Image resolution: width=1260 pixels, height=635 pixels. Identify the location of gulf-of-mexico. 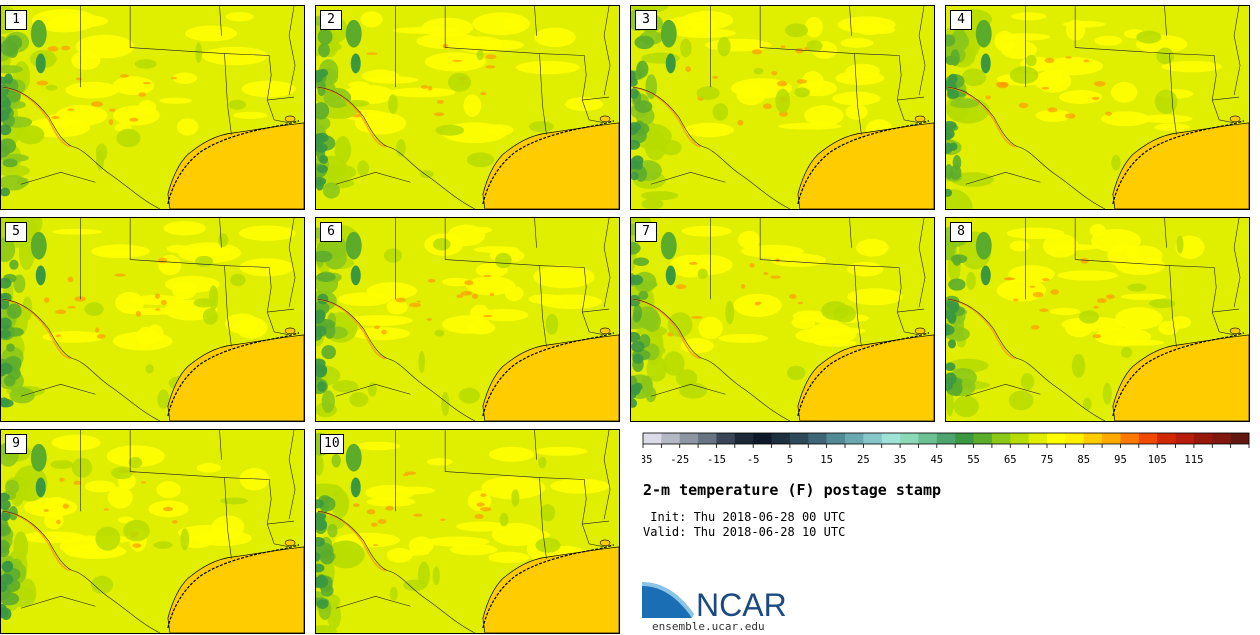
(865, 377).